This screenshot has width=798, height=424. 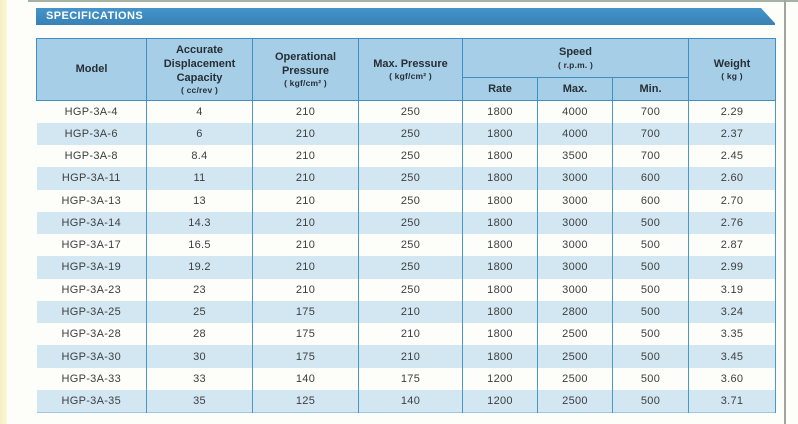 I want to click on cell-weight: 3.45, so click(x=732, y=356).